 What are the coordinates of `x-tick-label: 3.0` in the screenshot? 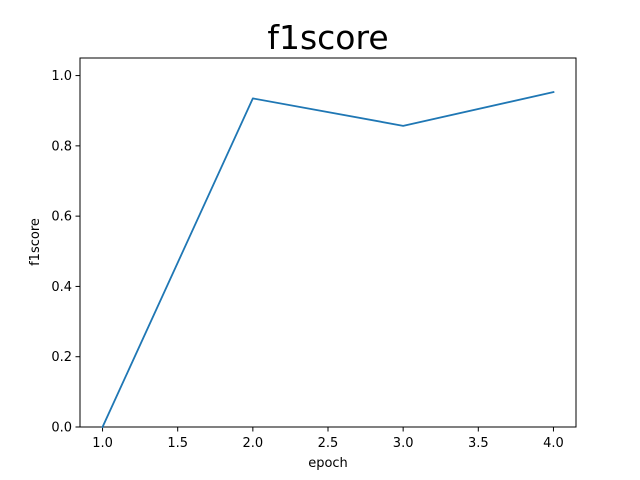 It's located at (403, 443).